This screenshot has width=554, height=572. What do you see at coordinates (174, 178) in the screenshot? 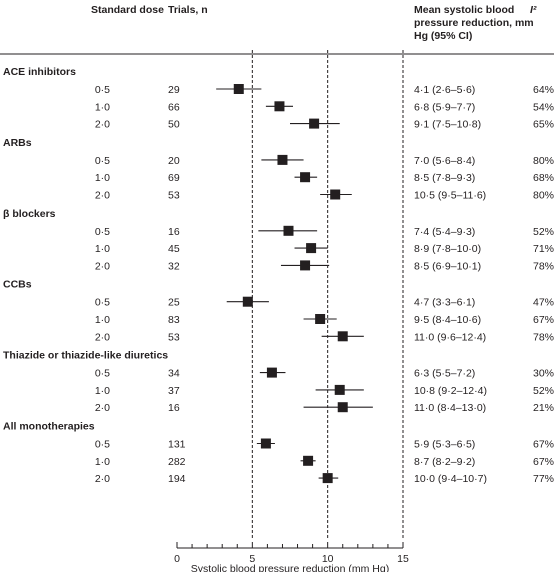
I see `trials-count: 69` at bounding box center [174, 178].